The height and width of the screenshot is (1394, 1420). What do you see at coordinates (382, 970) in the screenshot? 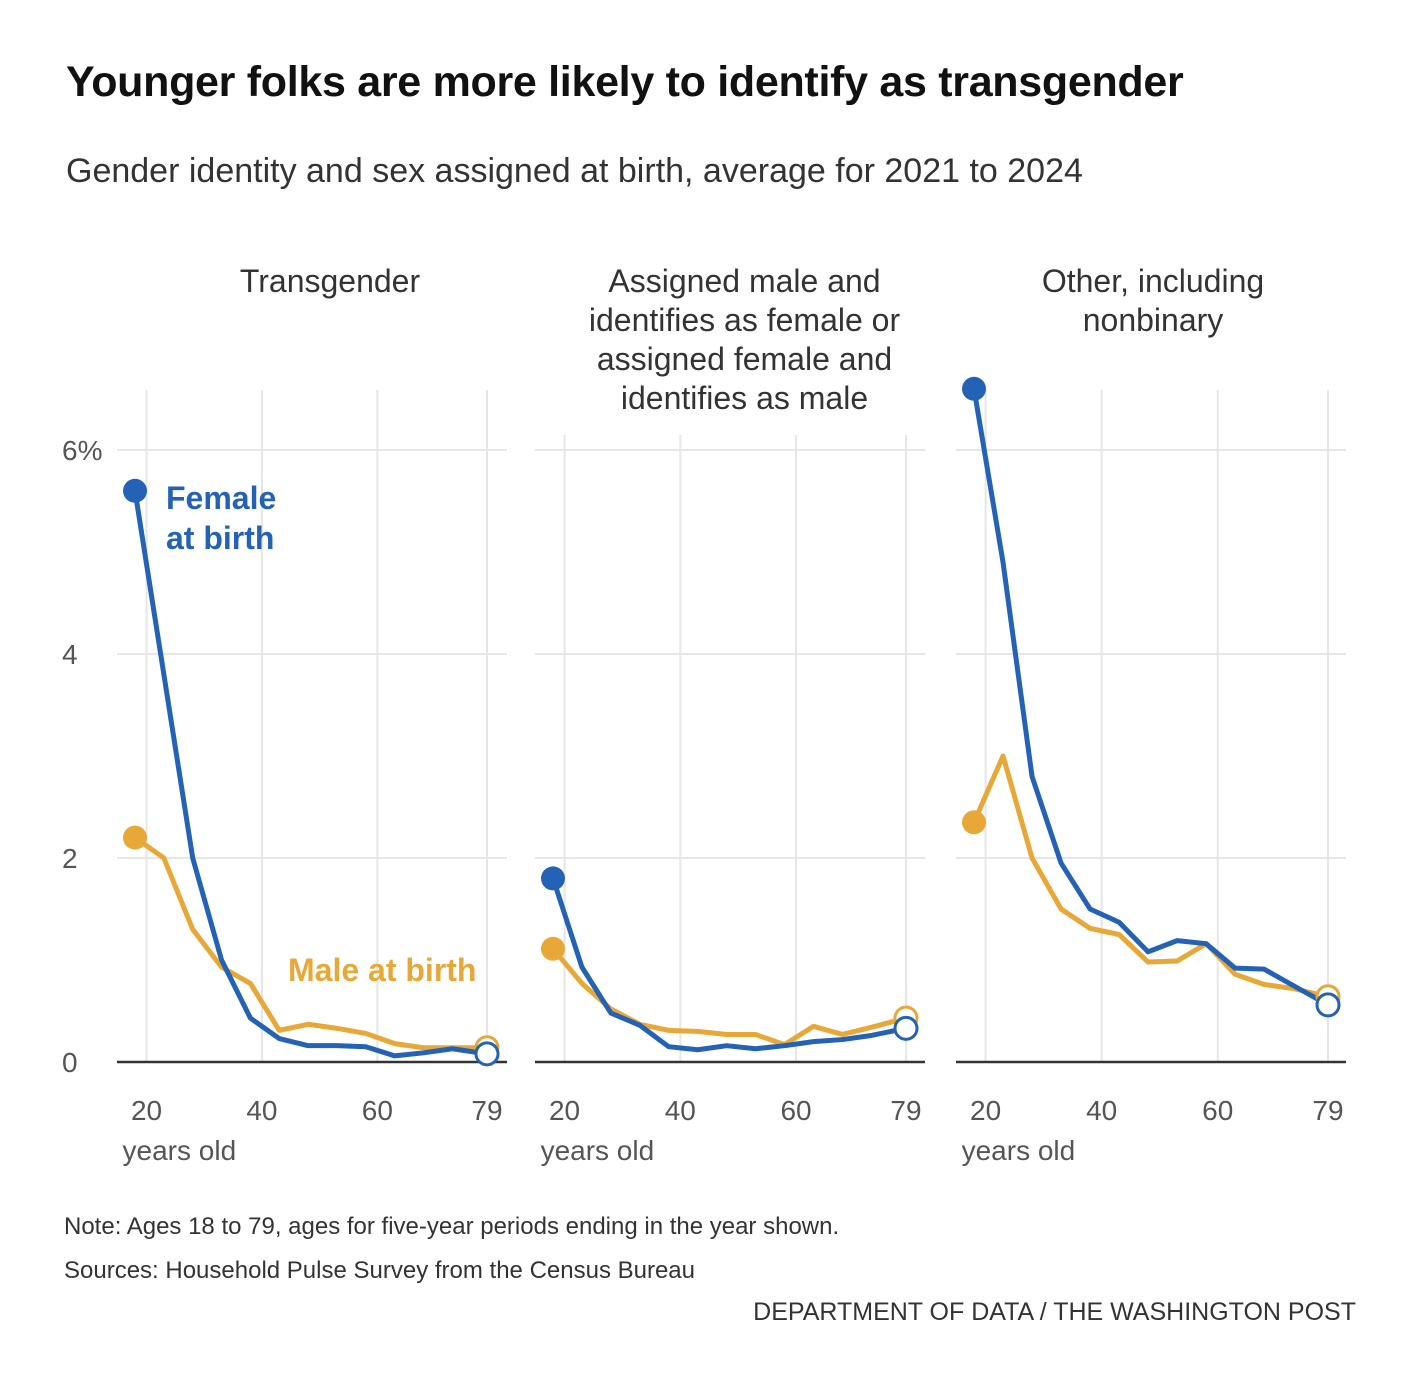
I see `label-male-at-birth: Male at birth` at bounding box center [382, 970].